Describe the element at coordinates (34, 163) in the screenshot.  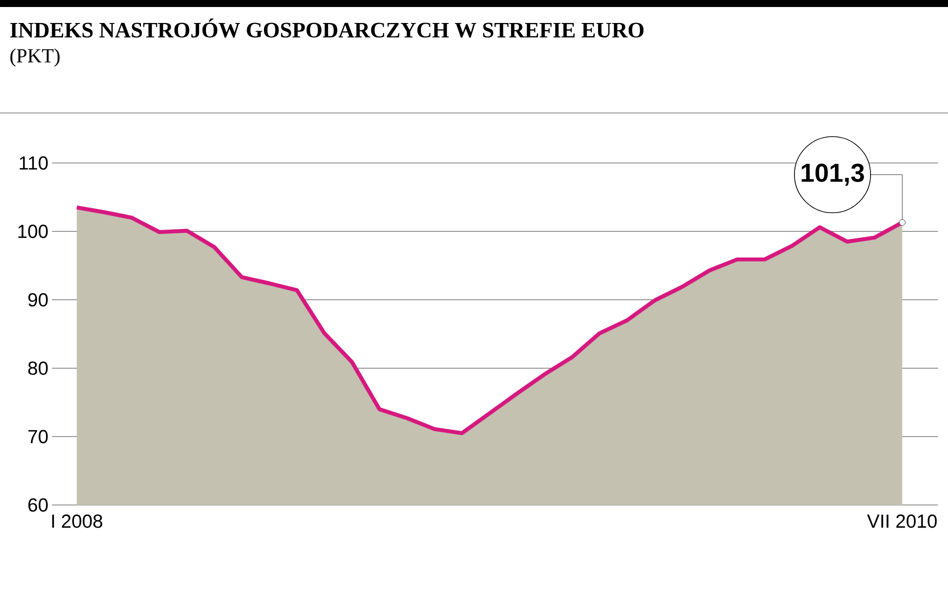
I see `y-tick-label: 110` at that location.